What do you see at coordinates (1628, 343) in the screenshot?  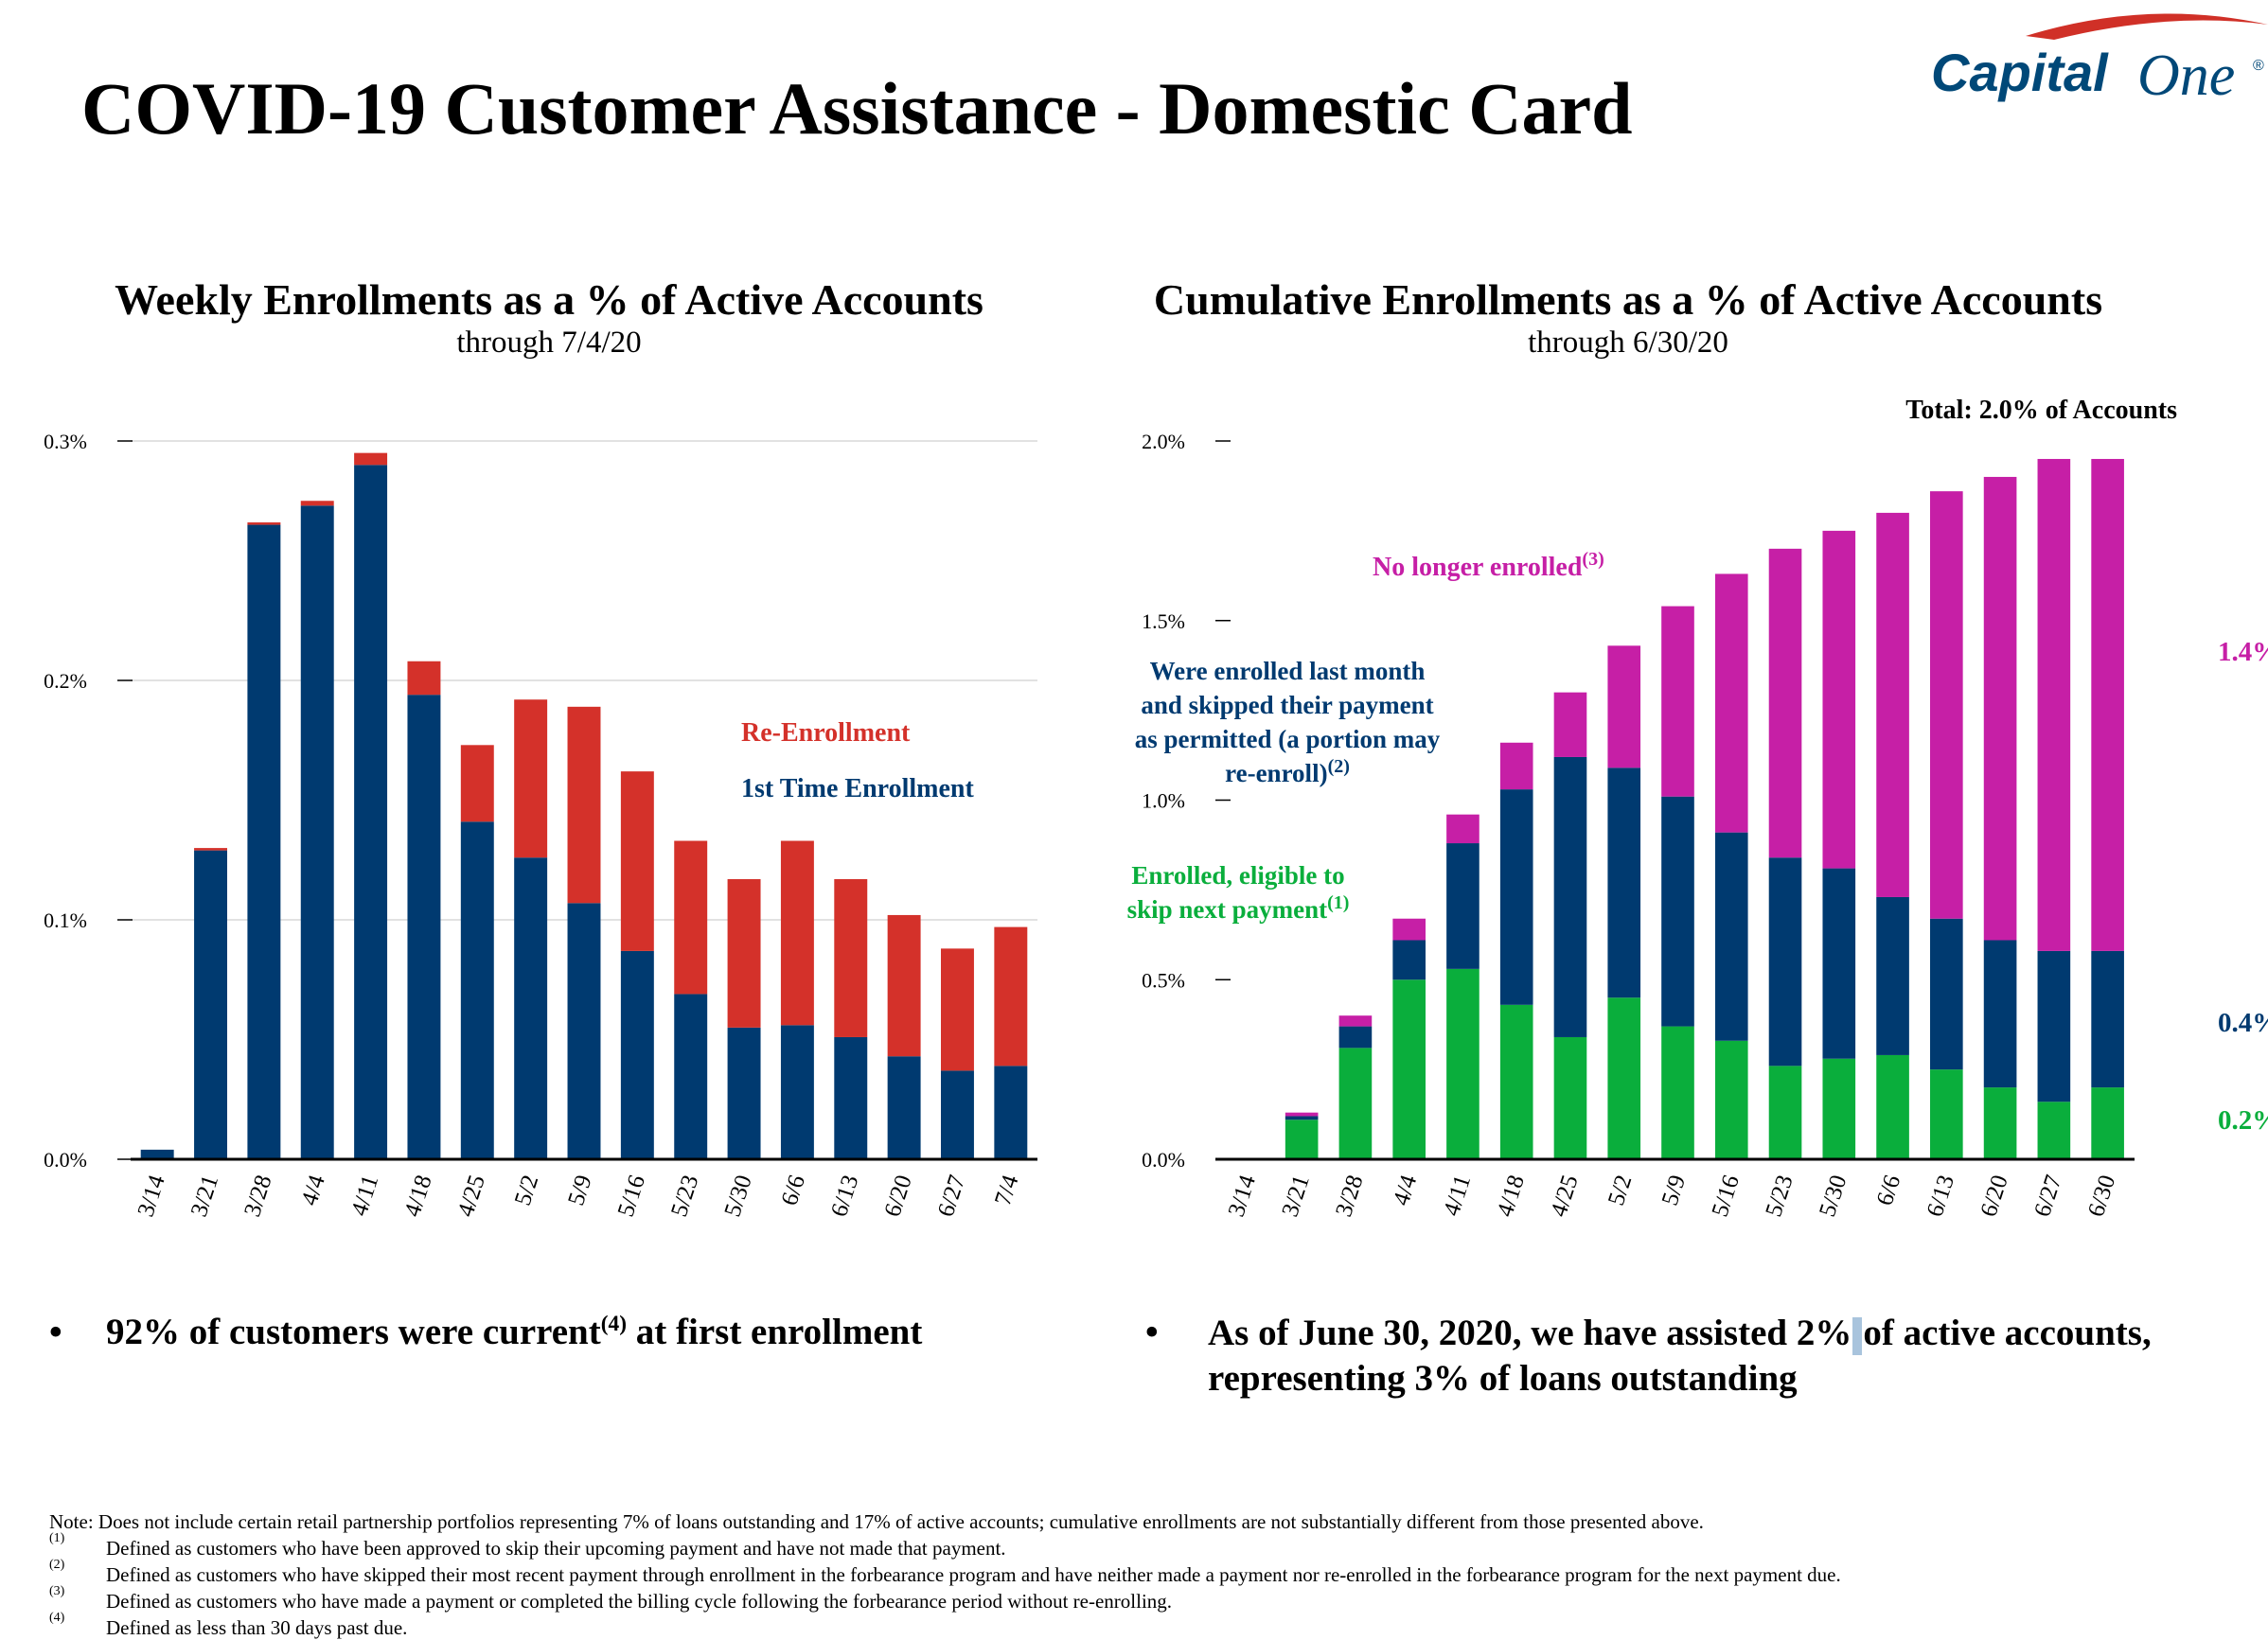 I see `chart2-subtitle: through 6/30/20` at bounding box center [1628, 343].